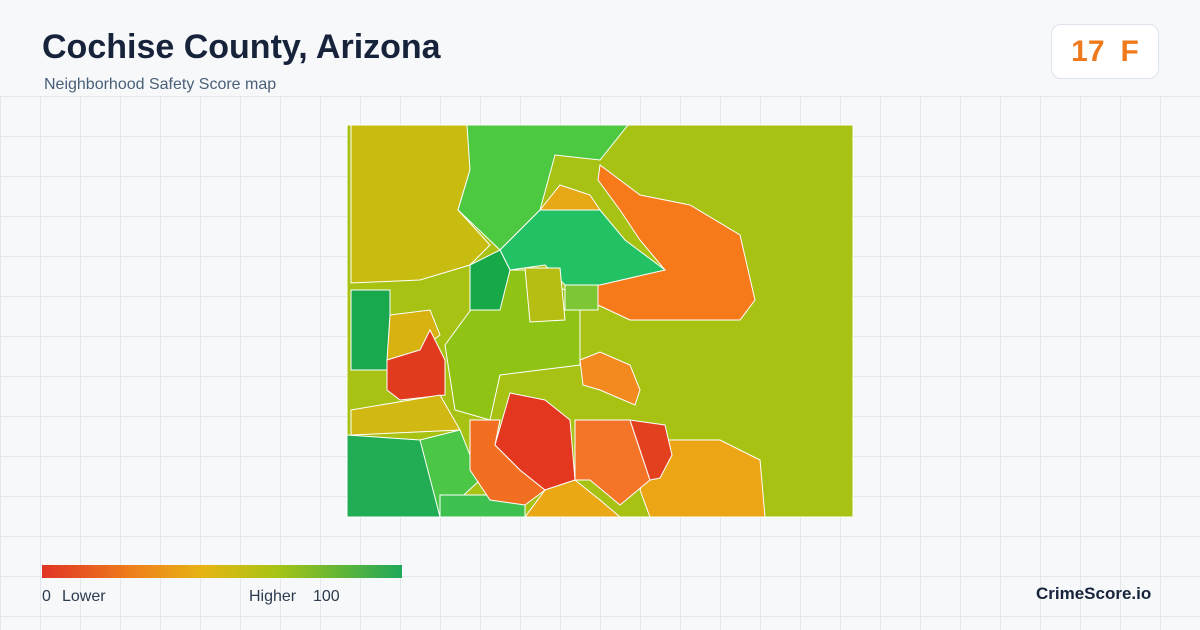  Describe the element at coordinates (1129, 51) in the screenshot. I see `score-grade: F` at that location.